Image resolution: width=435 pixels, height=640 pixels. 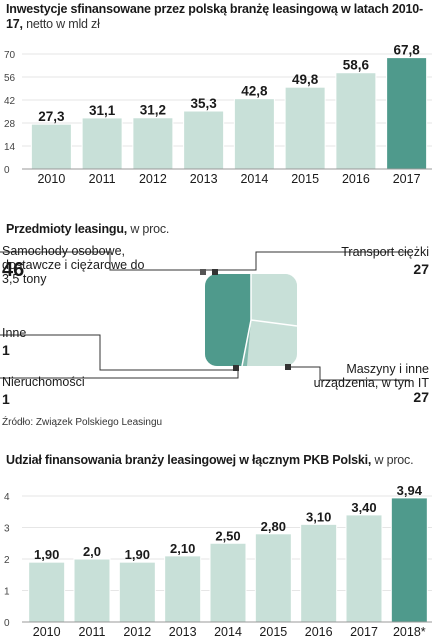 What do you see at coordinates (10, 147) in the screenshot?
I see `y-tick-label: 14` at bounding box center [10, 147].